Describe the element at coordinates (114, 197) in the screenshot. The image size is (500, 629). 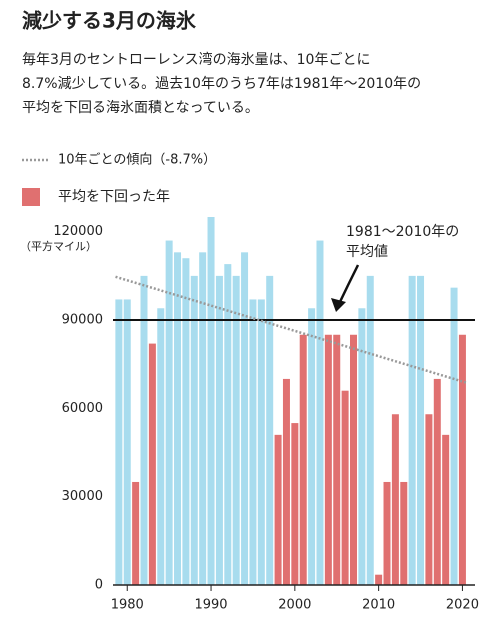
I see `legend-label: 平均を下回った年` at that location.